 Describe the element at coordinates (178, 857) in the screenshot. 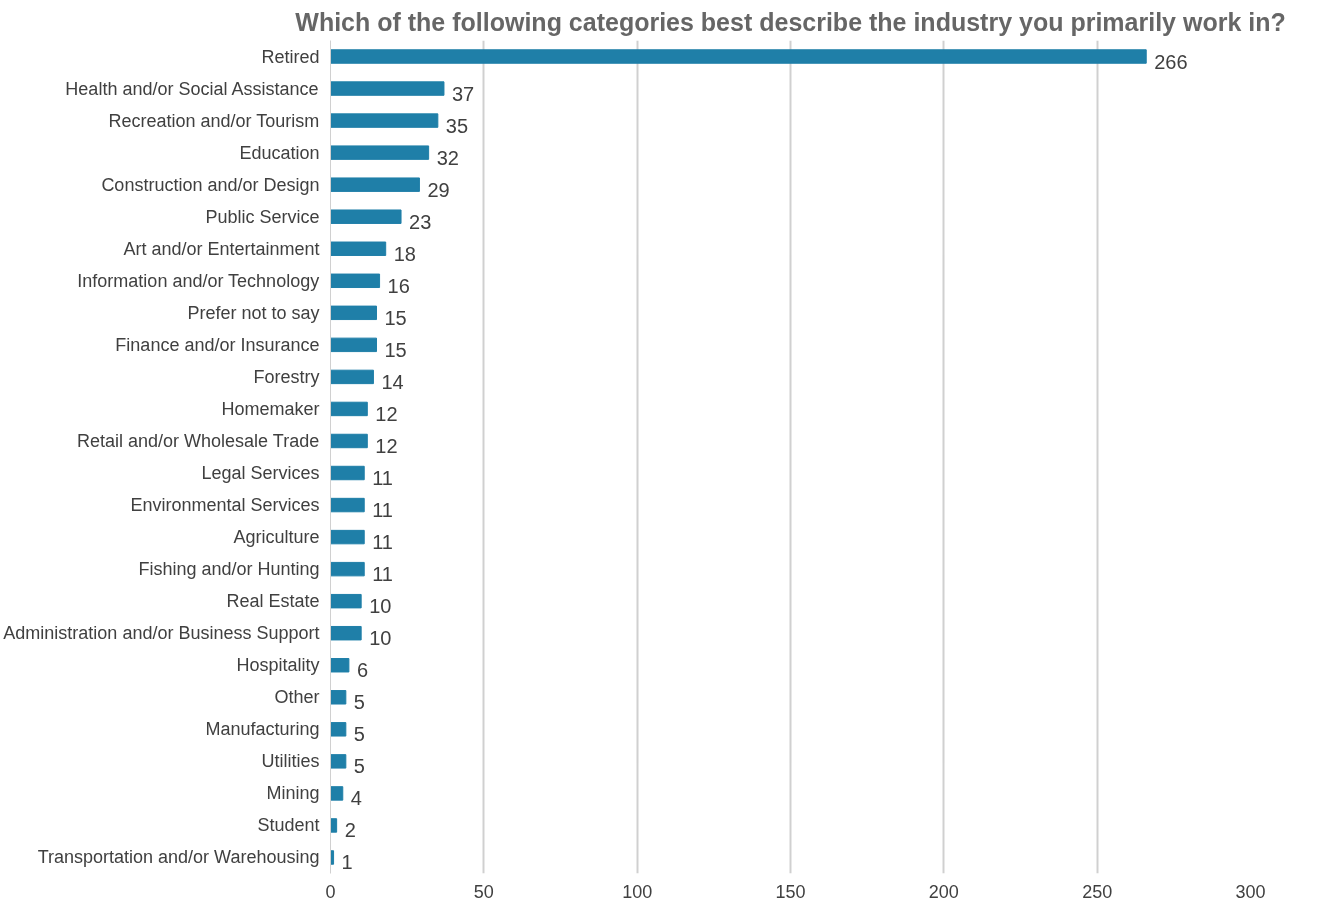

I see `y-tick-label: Transportation and/or Warehousing` at that location.